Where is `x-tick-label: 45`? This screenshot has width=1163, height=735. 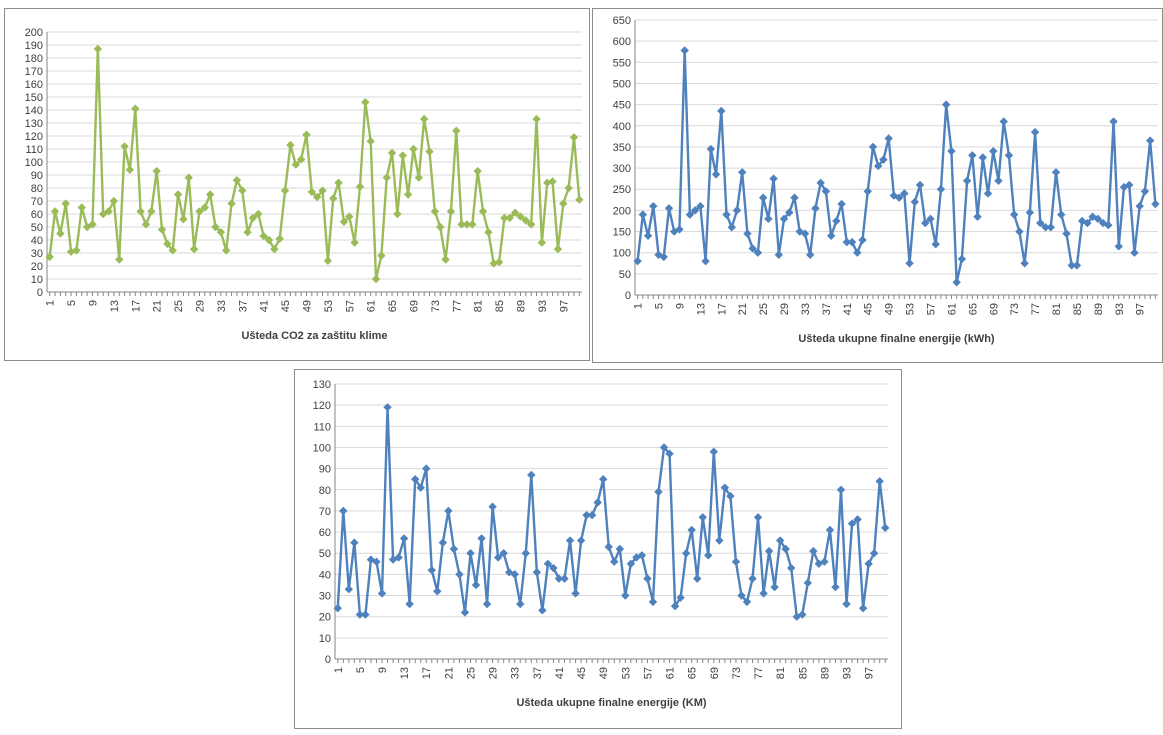
x-tick-label: 45 is located at coordinates (869, 309).